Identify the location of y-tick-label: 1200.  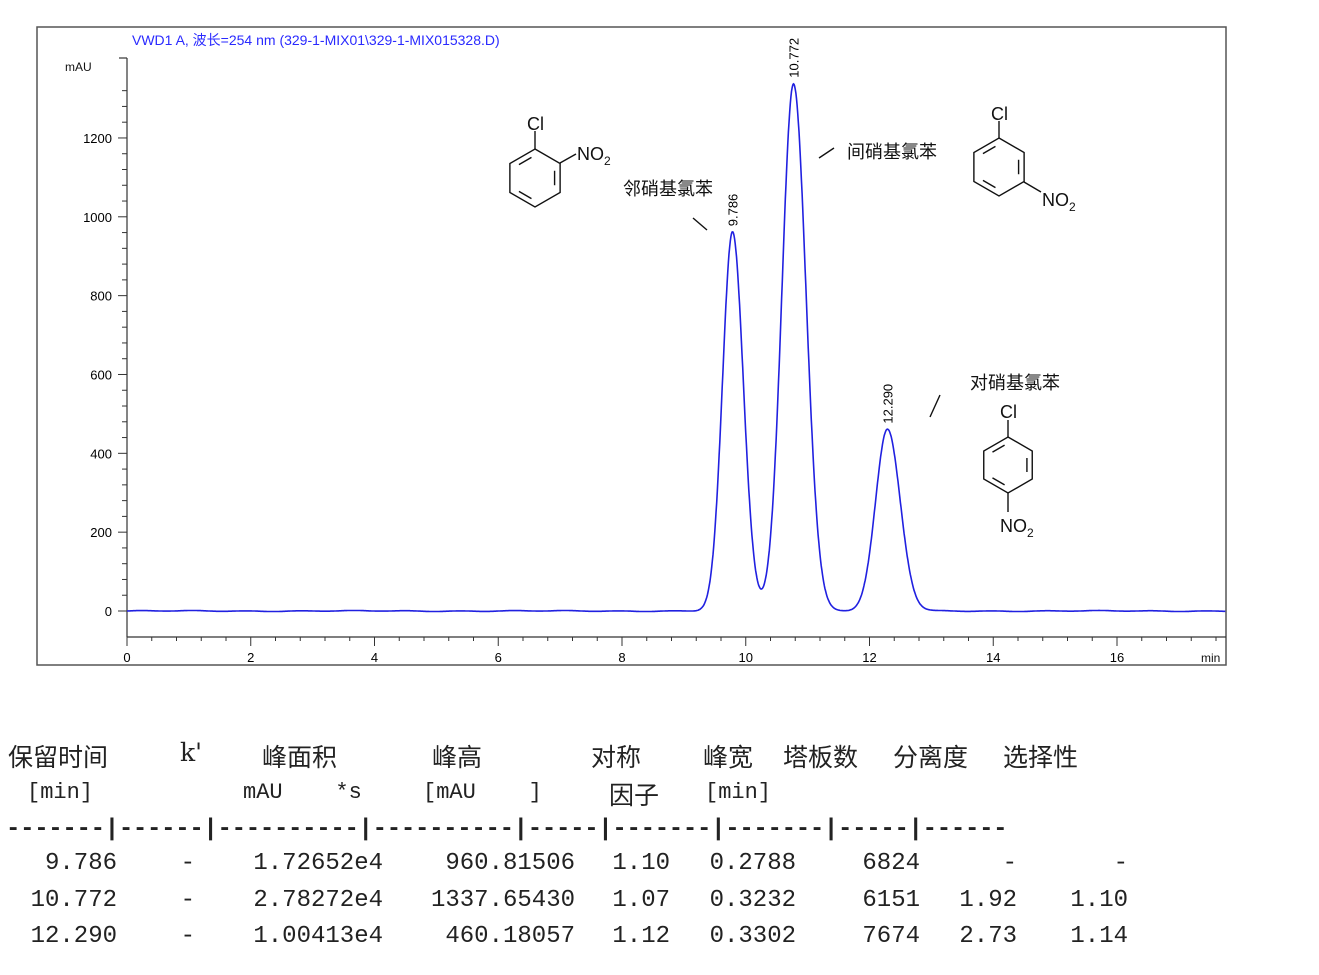
(97, 138).